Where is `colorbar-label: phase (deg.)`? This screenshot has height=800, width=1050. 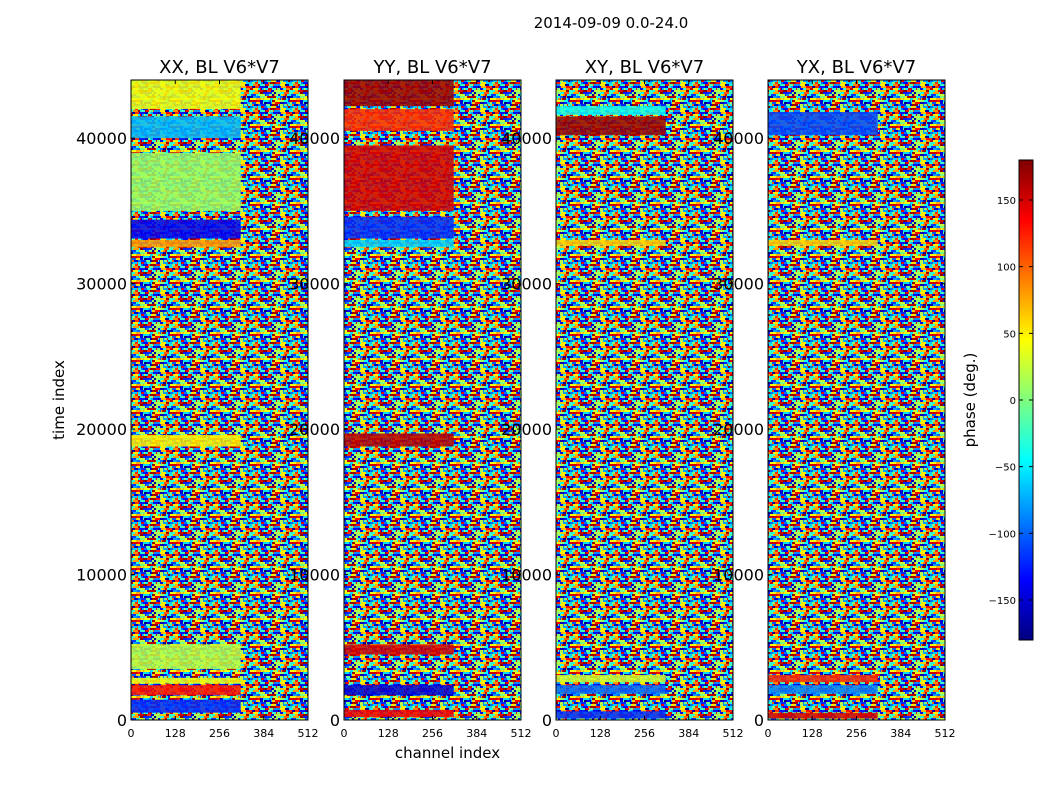
colorbar-label: phase (deg.) is located at coordinates (970, 400).